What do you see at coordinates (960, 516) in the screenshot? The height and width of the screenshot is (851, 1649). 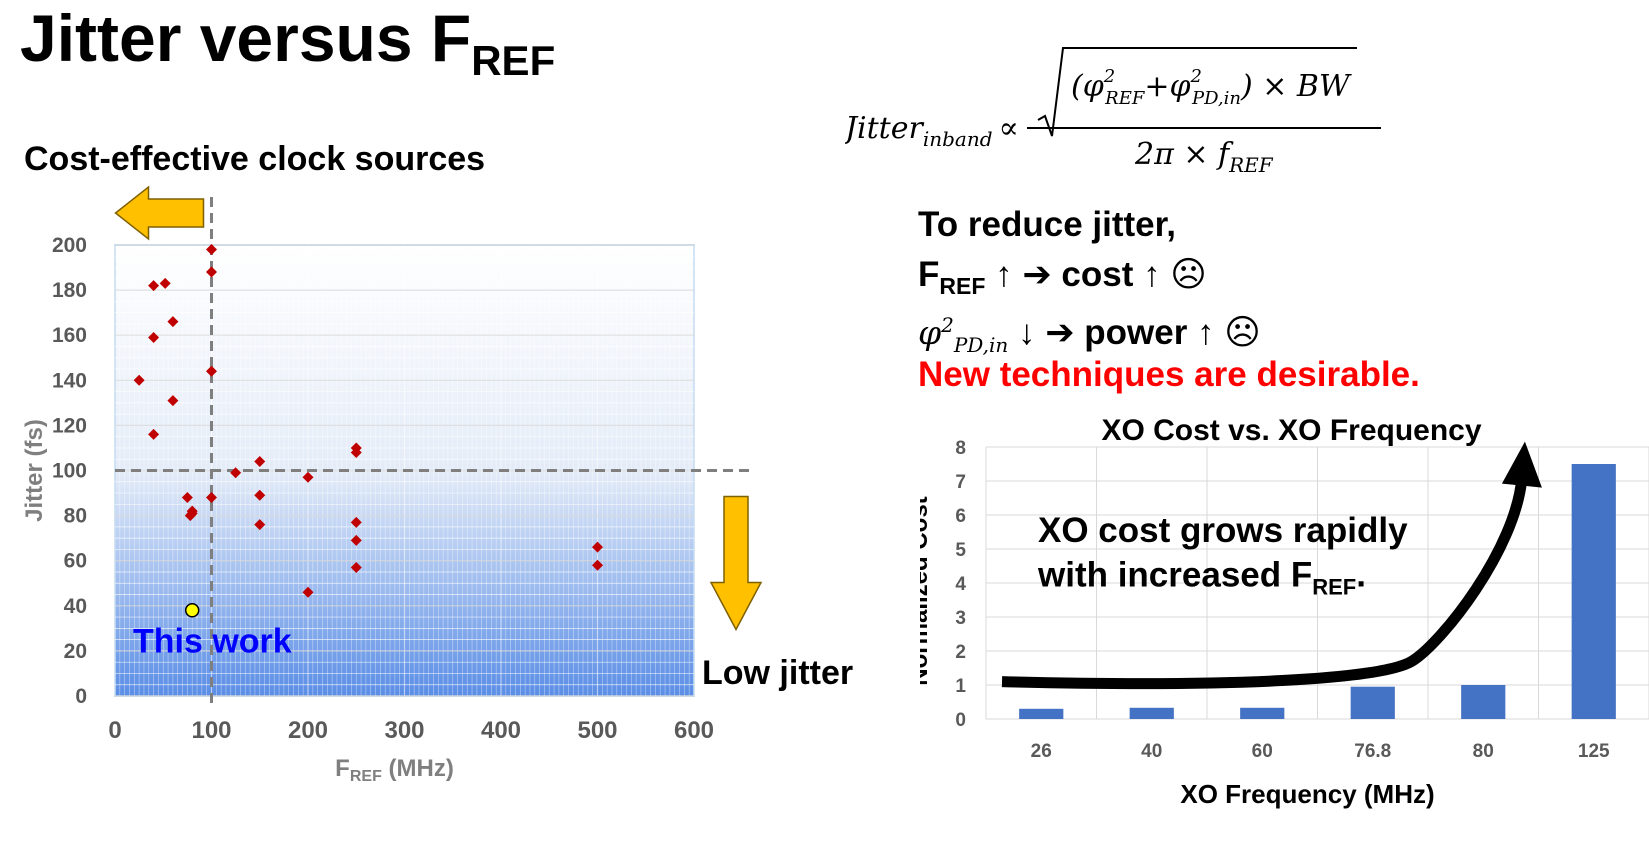 I see `bar-y-tick-label: 6` at bounding box center [960, 516].